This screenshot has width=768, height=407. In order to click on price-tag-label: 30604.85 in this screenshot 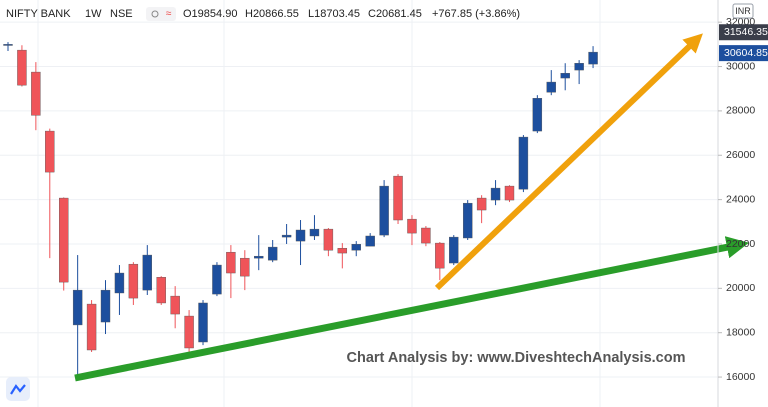, I will do `click(746, 53)`.